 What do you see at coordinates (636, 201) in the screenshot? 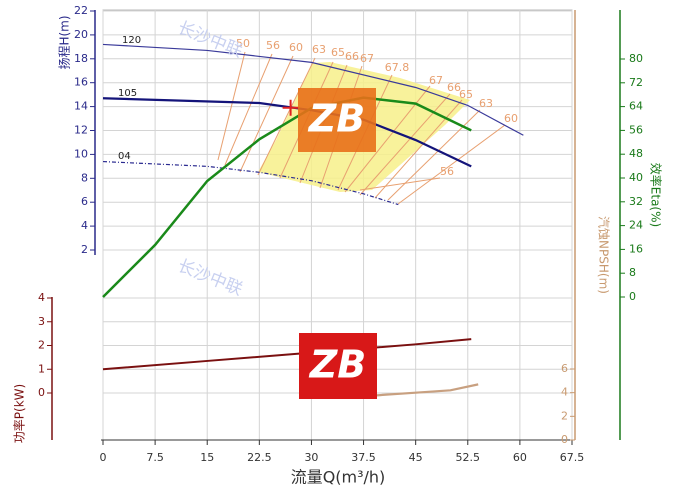
I see `y2-tick-label: 32` at bounding box center [636, 201].